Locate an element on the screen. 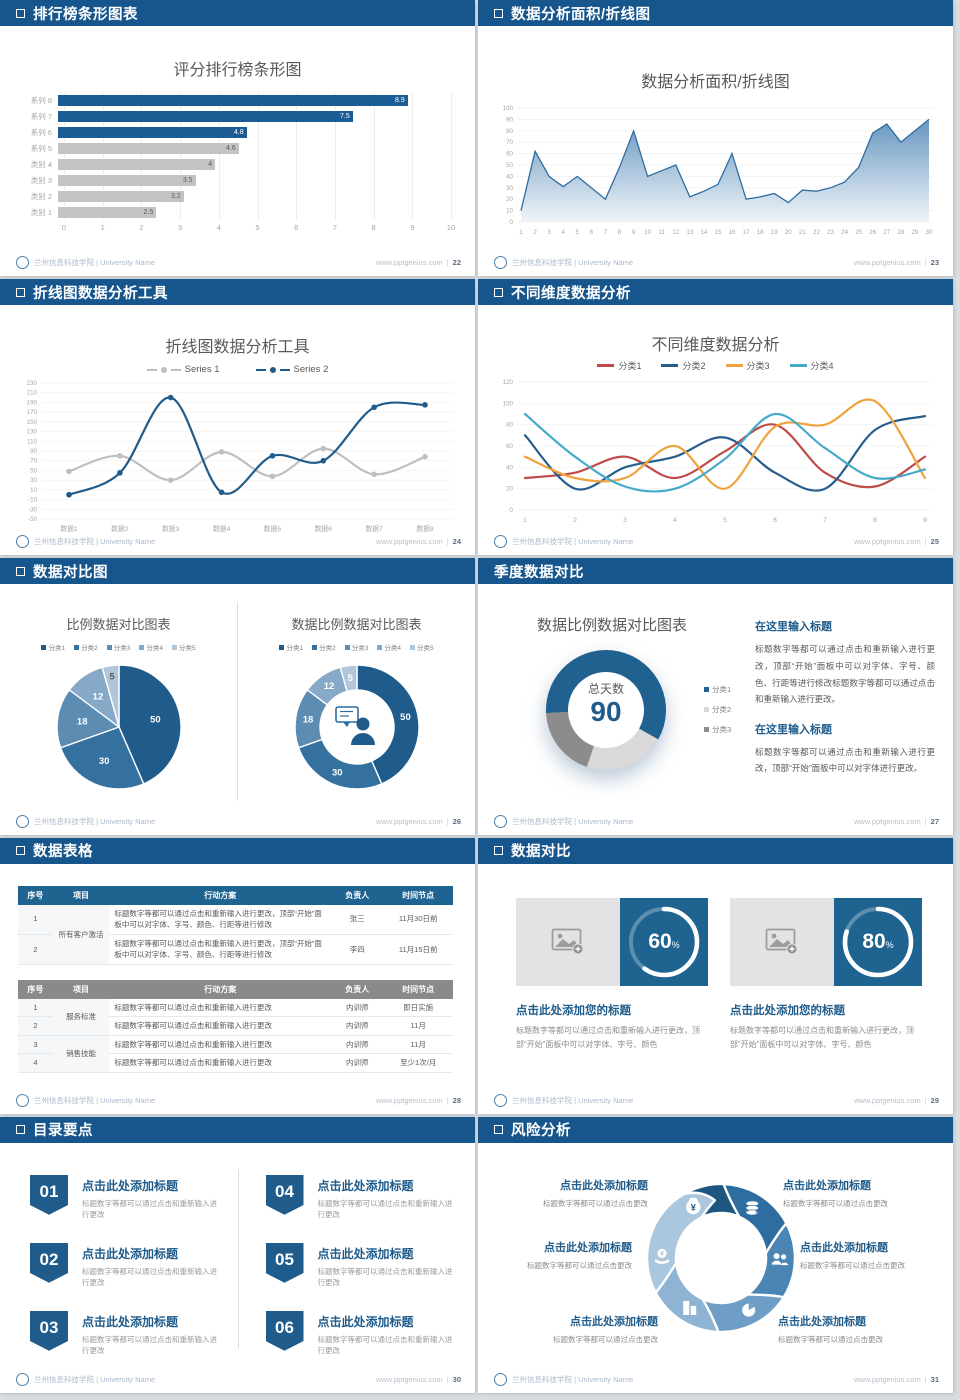 This screenshot has height=1400, width=960. cell-item: 服务标准 is located at coordinates (81, 1017).